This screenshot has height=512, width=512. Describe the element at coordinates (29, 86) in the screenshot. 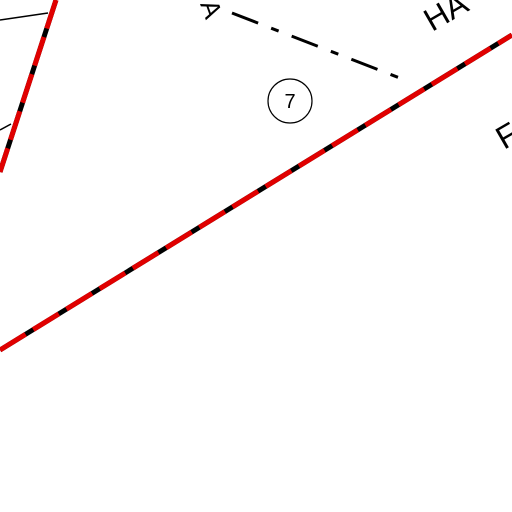

I see `road-red-dash` at that location.